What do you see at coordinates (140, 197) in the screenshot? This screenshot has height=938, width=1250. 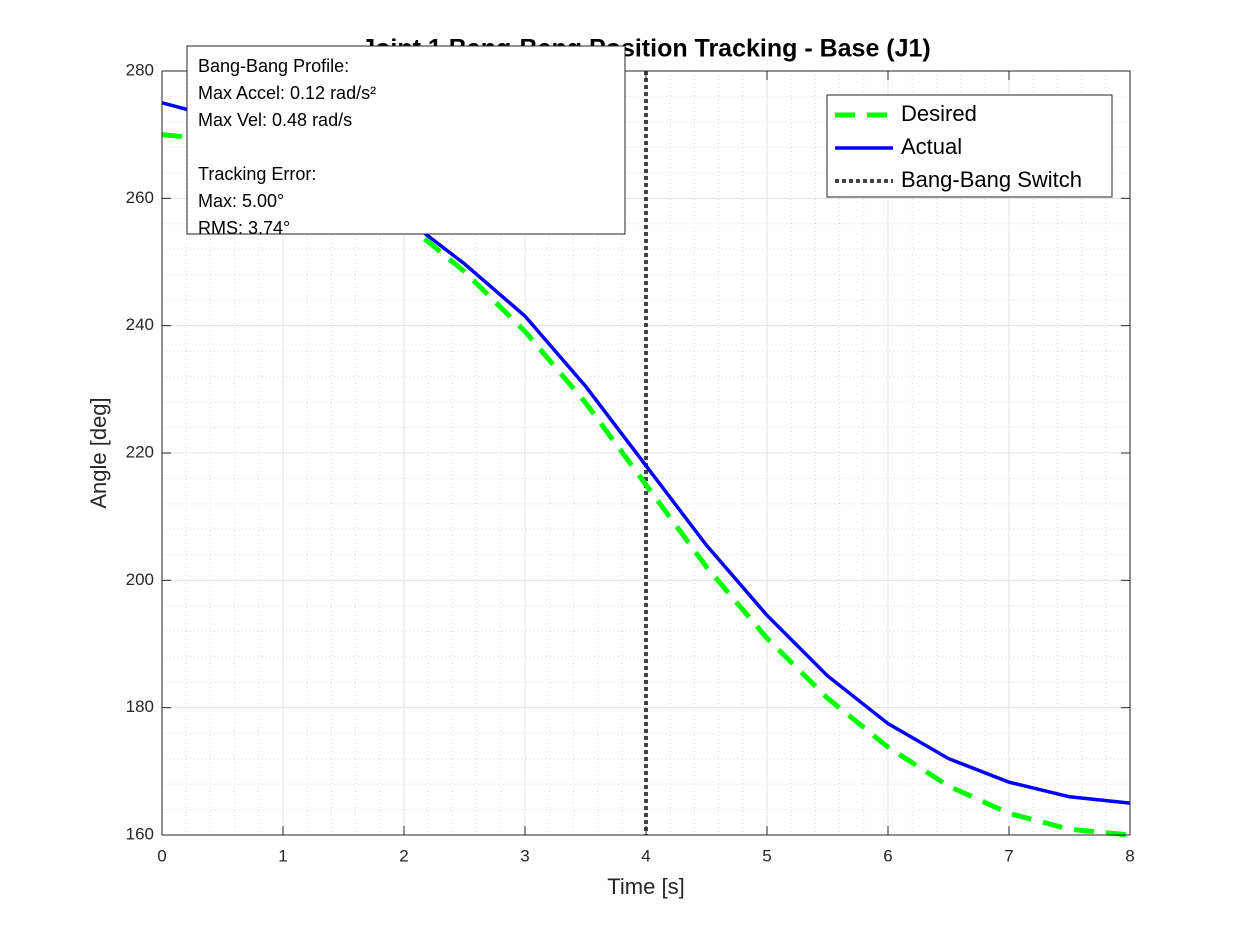 I see `y-tick-label: 260` at bounding box center [140, 197].